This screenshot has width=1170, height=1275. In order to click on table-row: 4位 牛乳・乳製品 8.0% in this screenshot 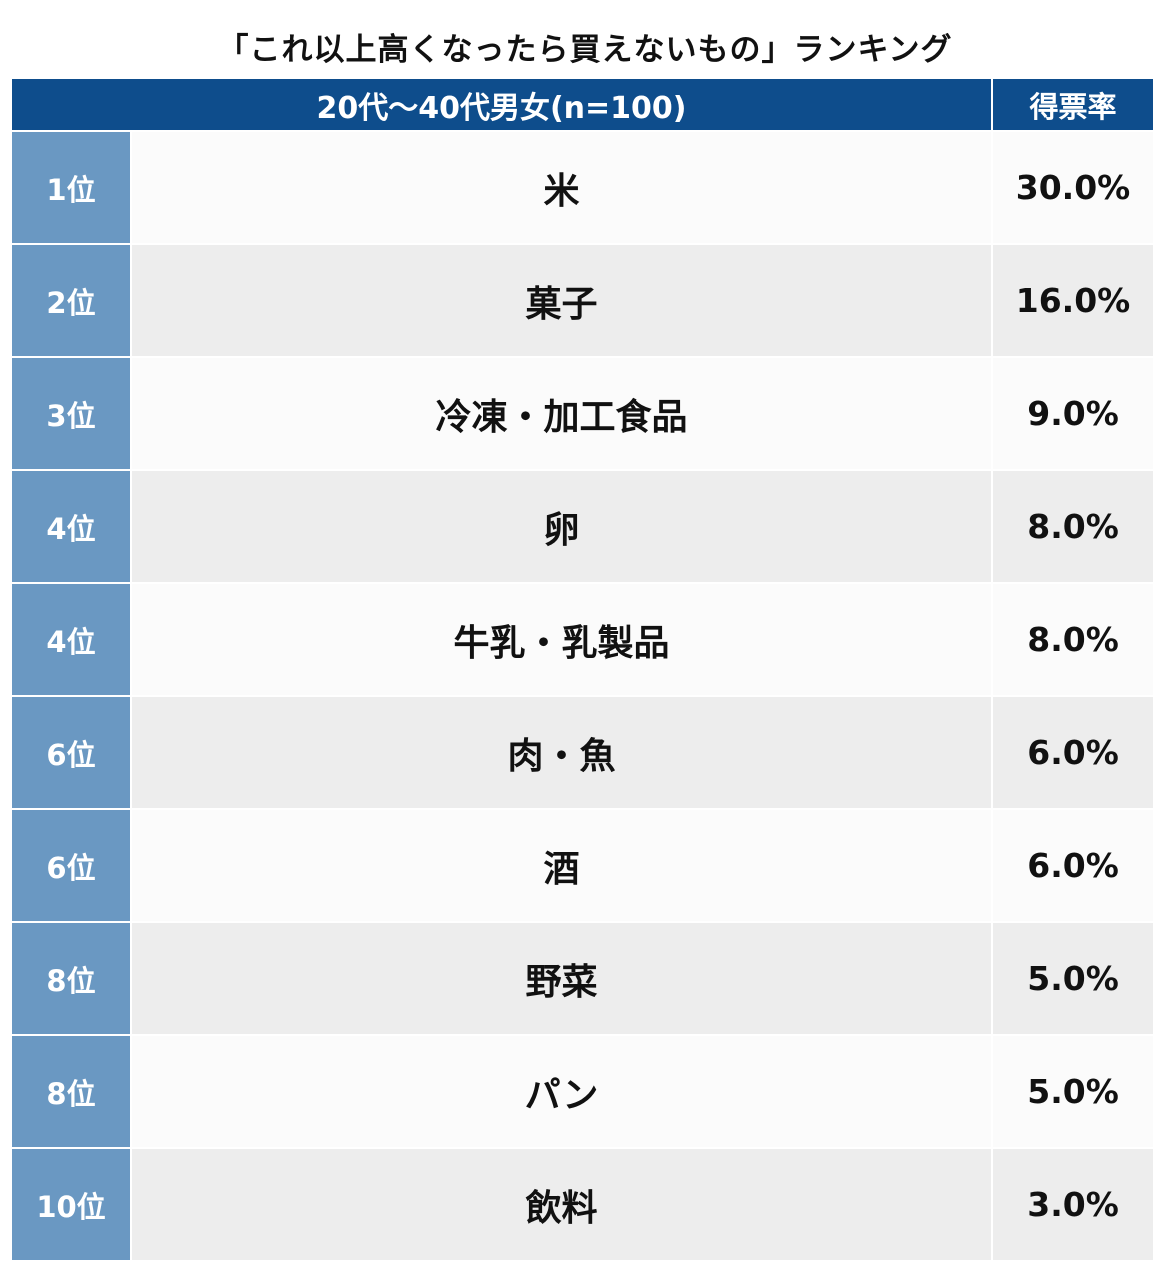, I will do `click(582, 638)`.